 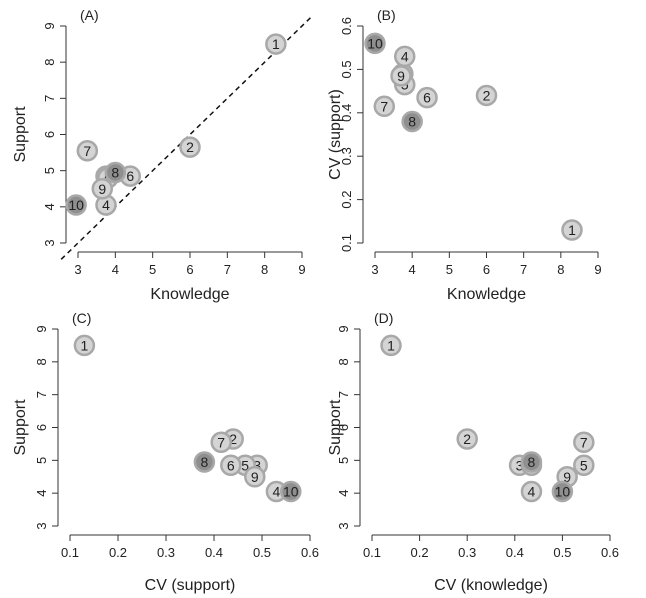 What do you see at coordinates (118, 552) in the screenshot?
I see `x-tick-label: 0.2` at bounding box center [118, 552].